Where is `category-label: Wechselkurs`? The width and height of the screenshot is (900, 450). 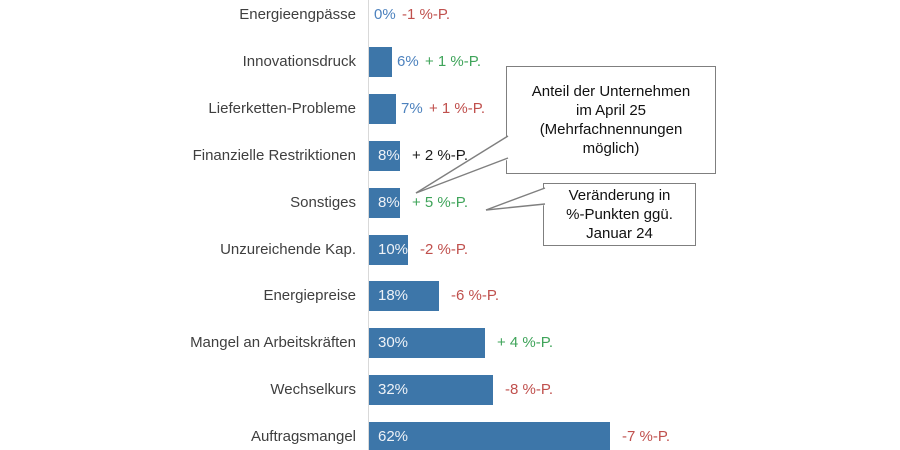
category-label: Wechselkurs is located at coordinates (313, 390).